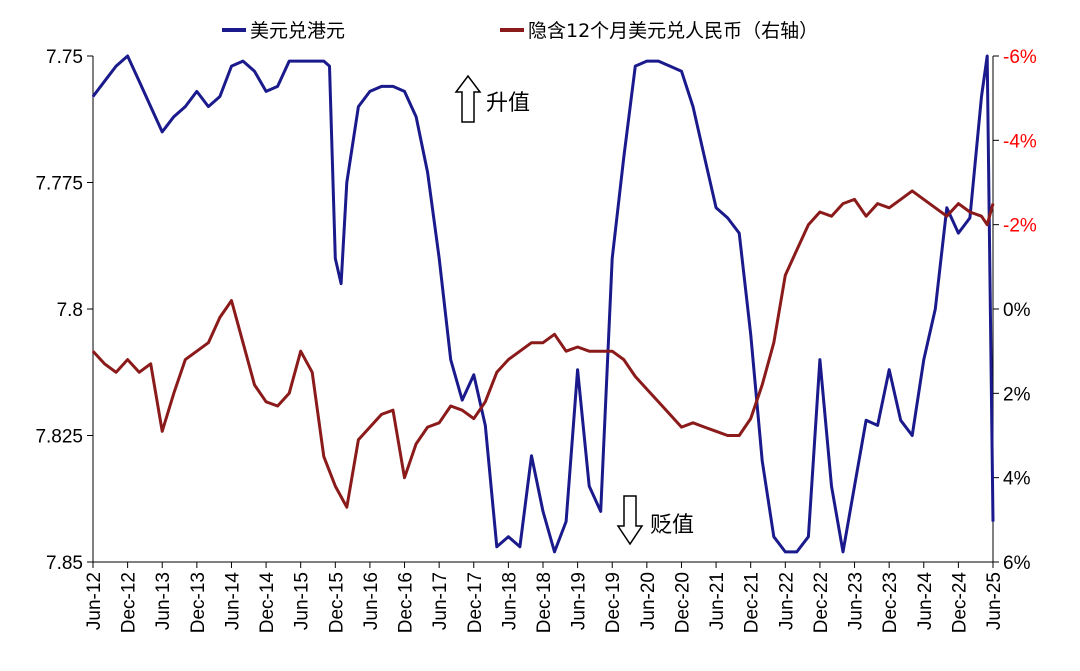  What do you see at coordinates (475, 602) in the screenshot?
I see `x-tick-label: Dec-17` at bounding box center [475, 602].